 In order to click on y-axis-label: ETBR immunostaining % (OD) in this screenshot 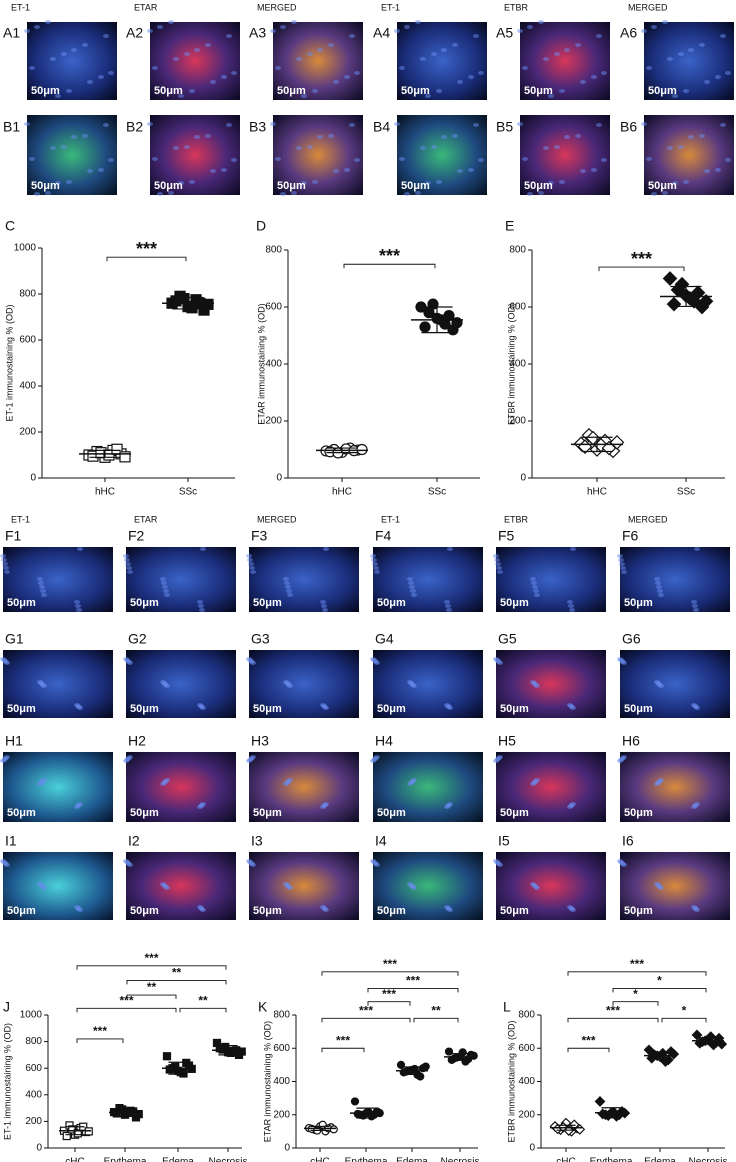, I will do `click(511, 364)`.